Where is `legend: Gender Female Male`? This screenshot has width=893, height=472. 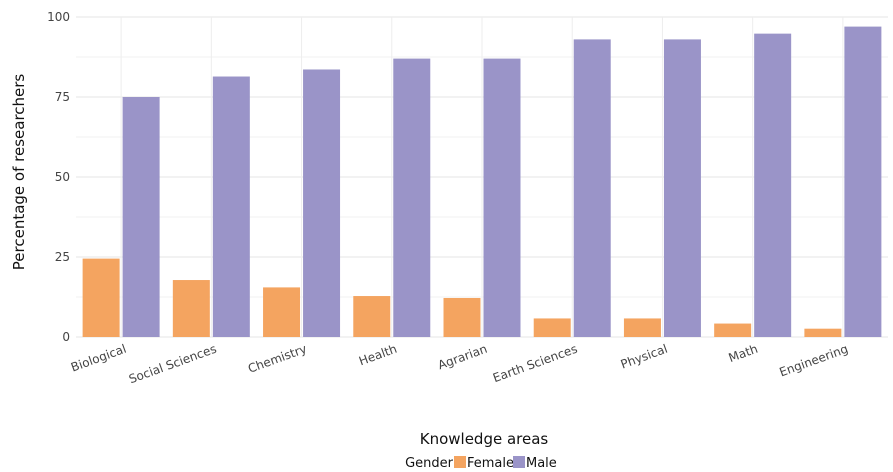 legend: Gender Female Male is located at coordinates (481, 463).